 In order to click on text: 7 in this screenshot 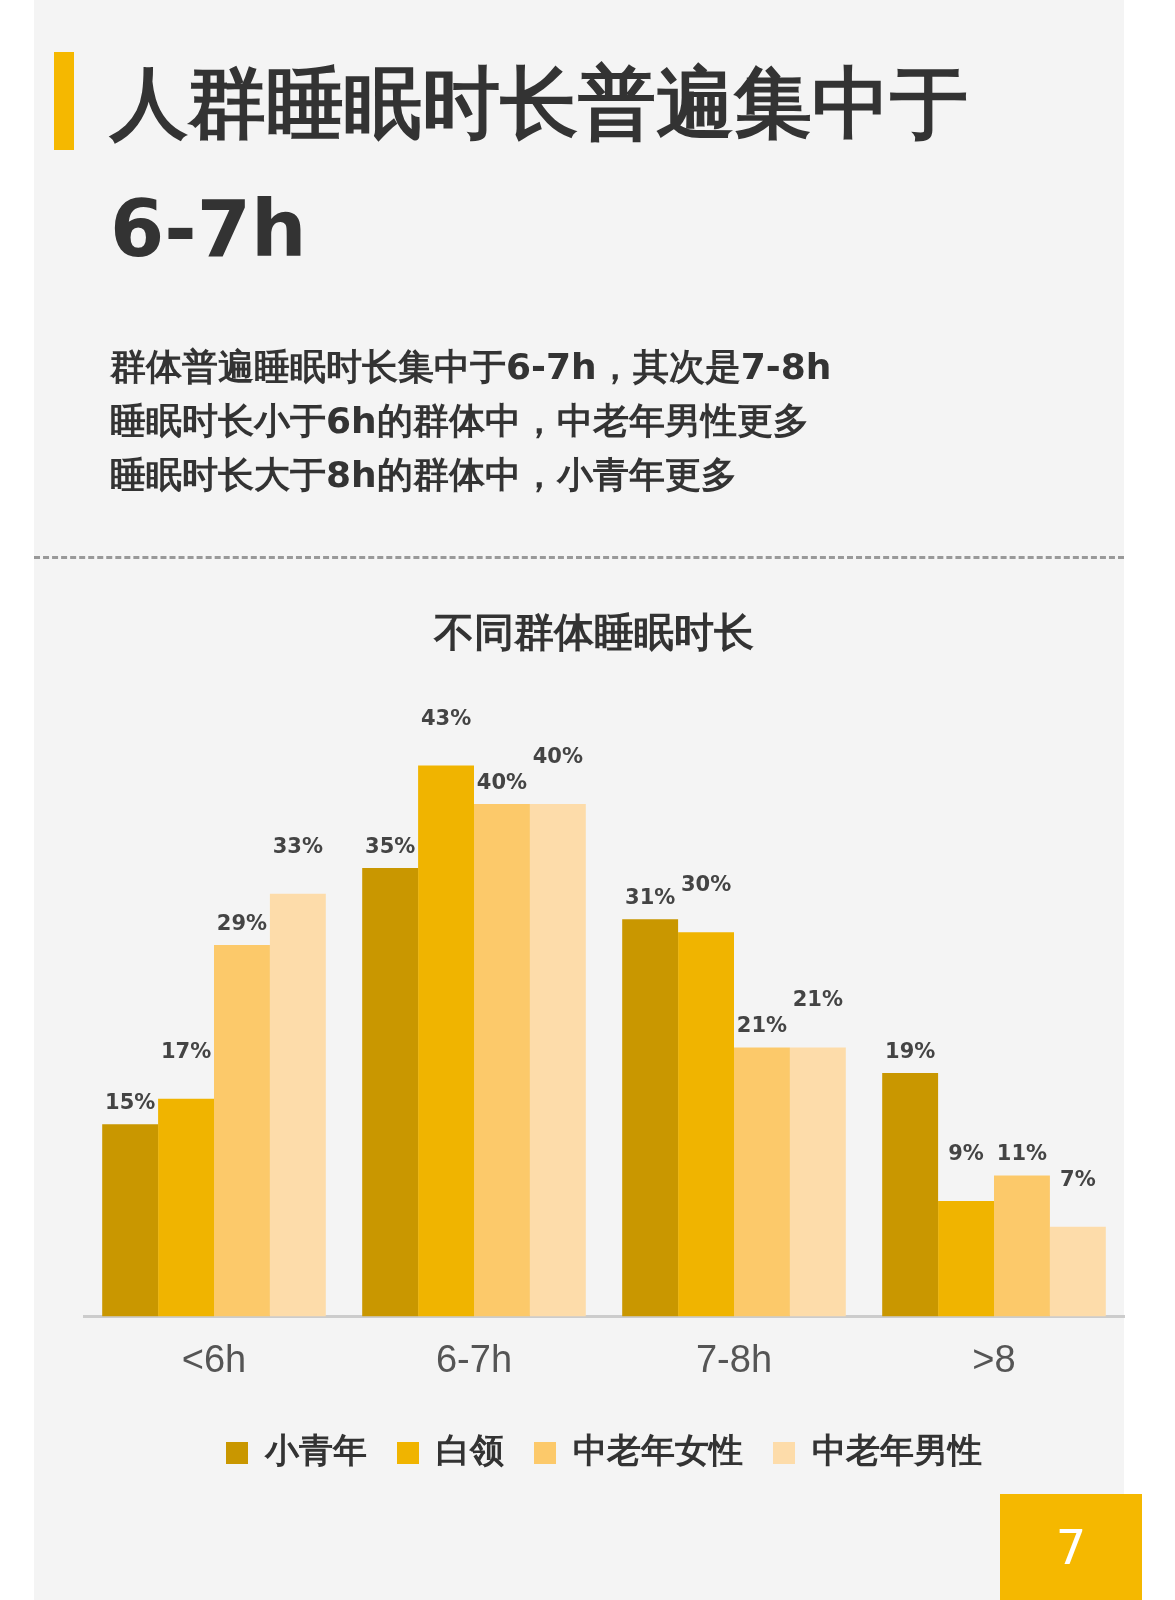, I will do `click(1071, 1547)`.